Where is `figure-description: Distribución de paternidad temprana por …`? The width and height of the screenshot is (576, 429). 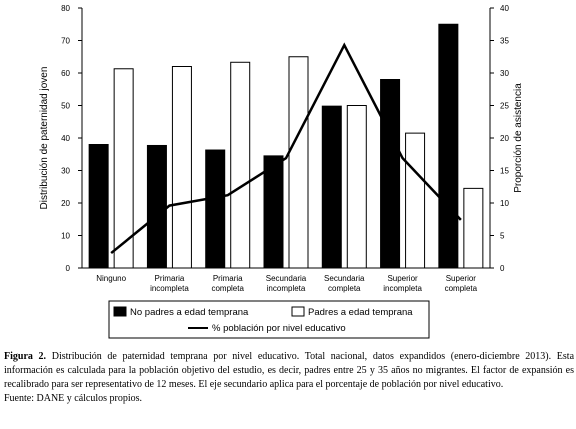 figure-description: Distribución de paternidad temprana por … is located at coordinates (289, 370).